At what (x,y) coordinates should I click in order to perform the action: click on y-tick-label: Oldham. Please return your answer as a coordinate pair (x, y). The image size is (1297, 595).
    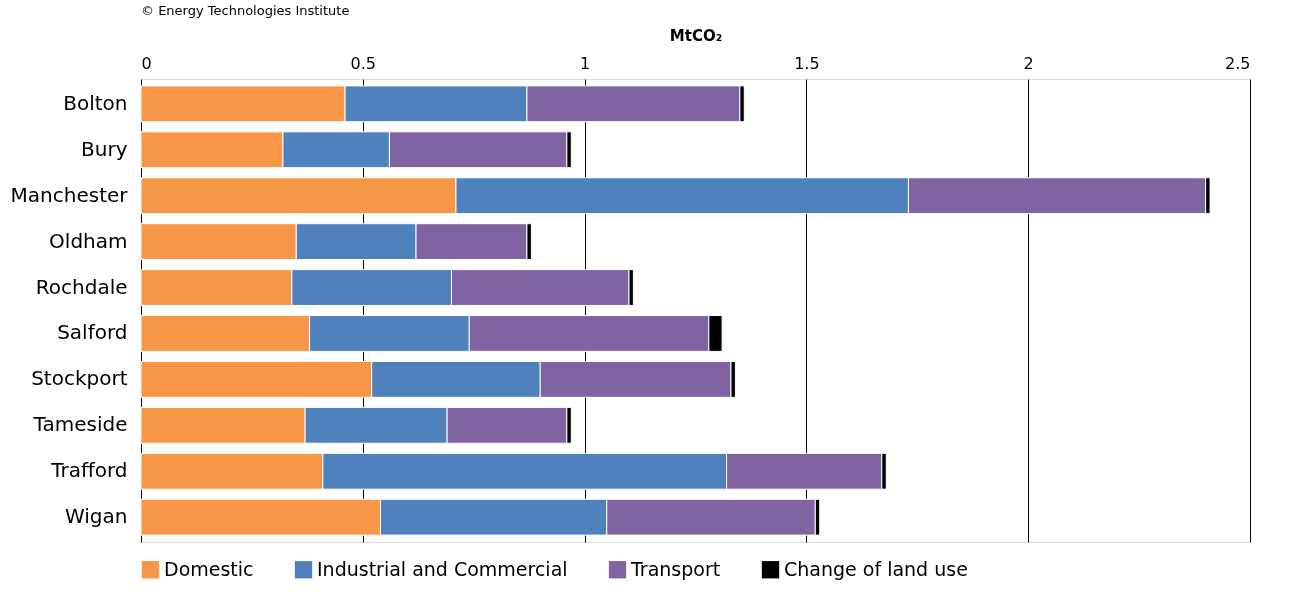
    Looking at the image, I should click on (88, 240).